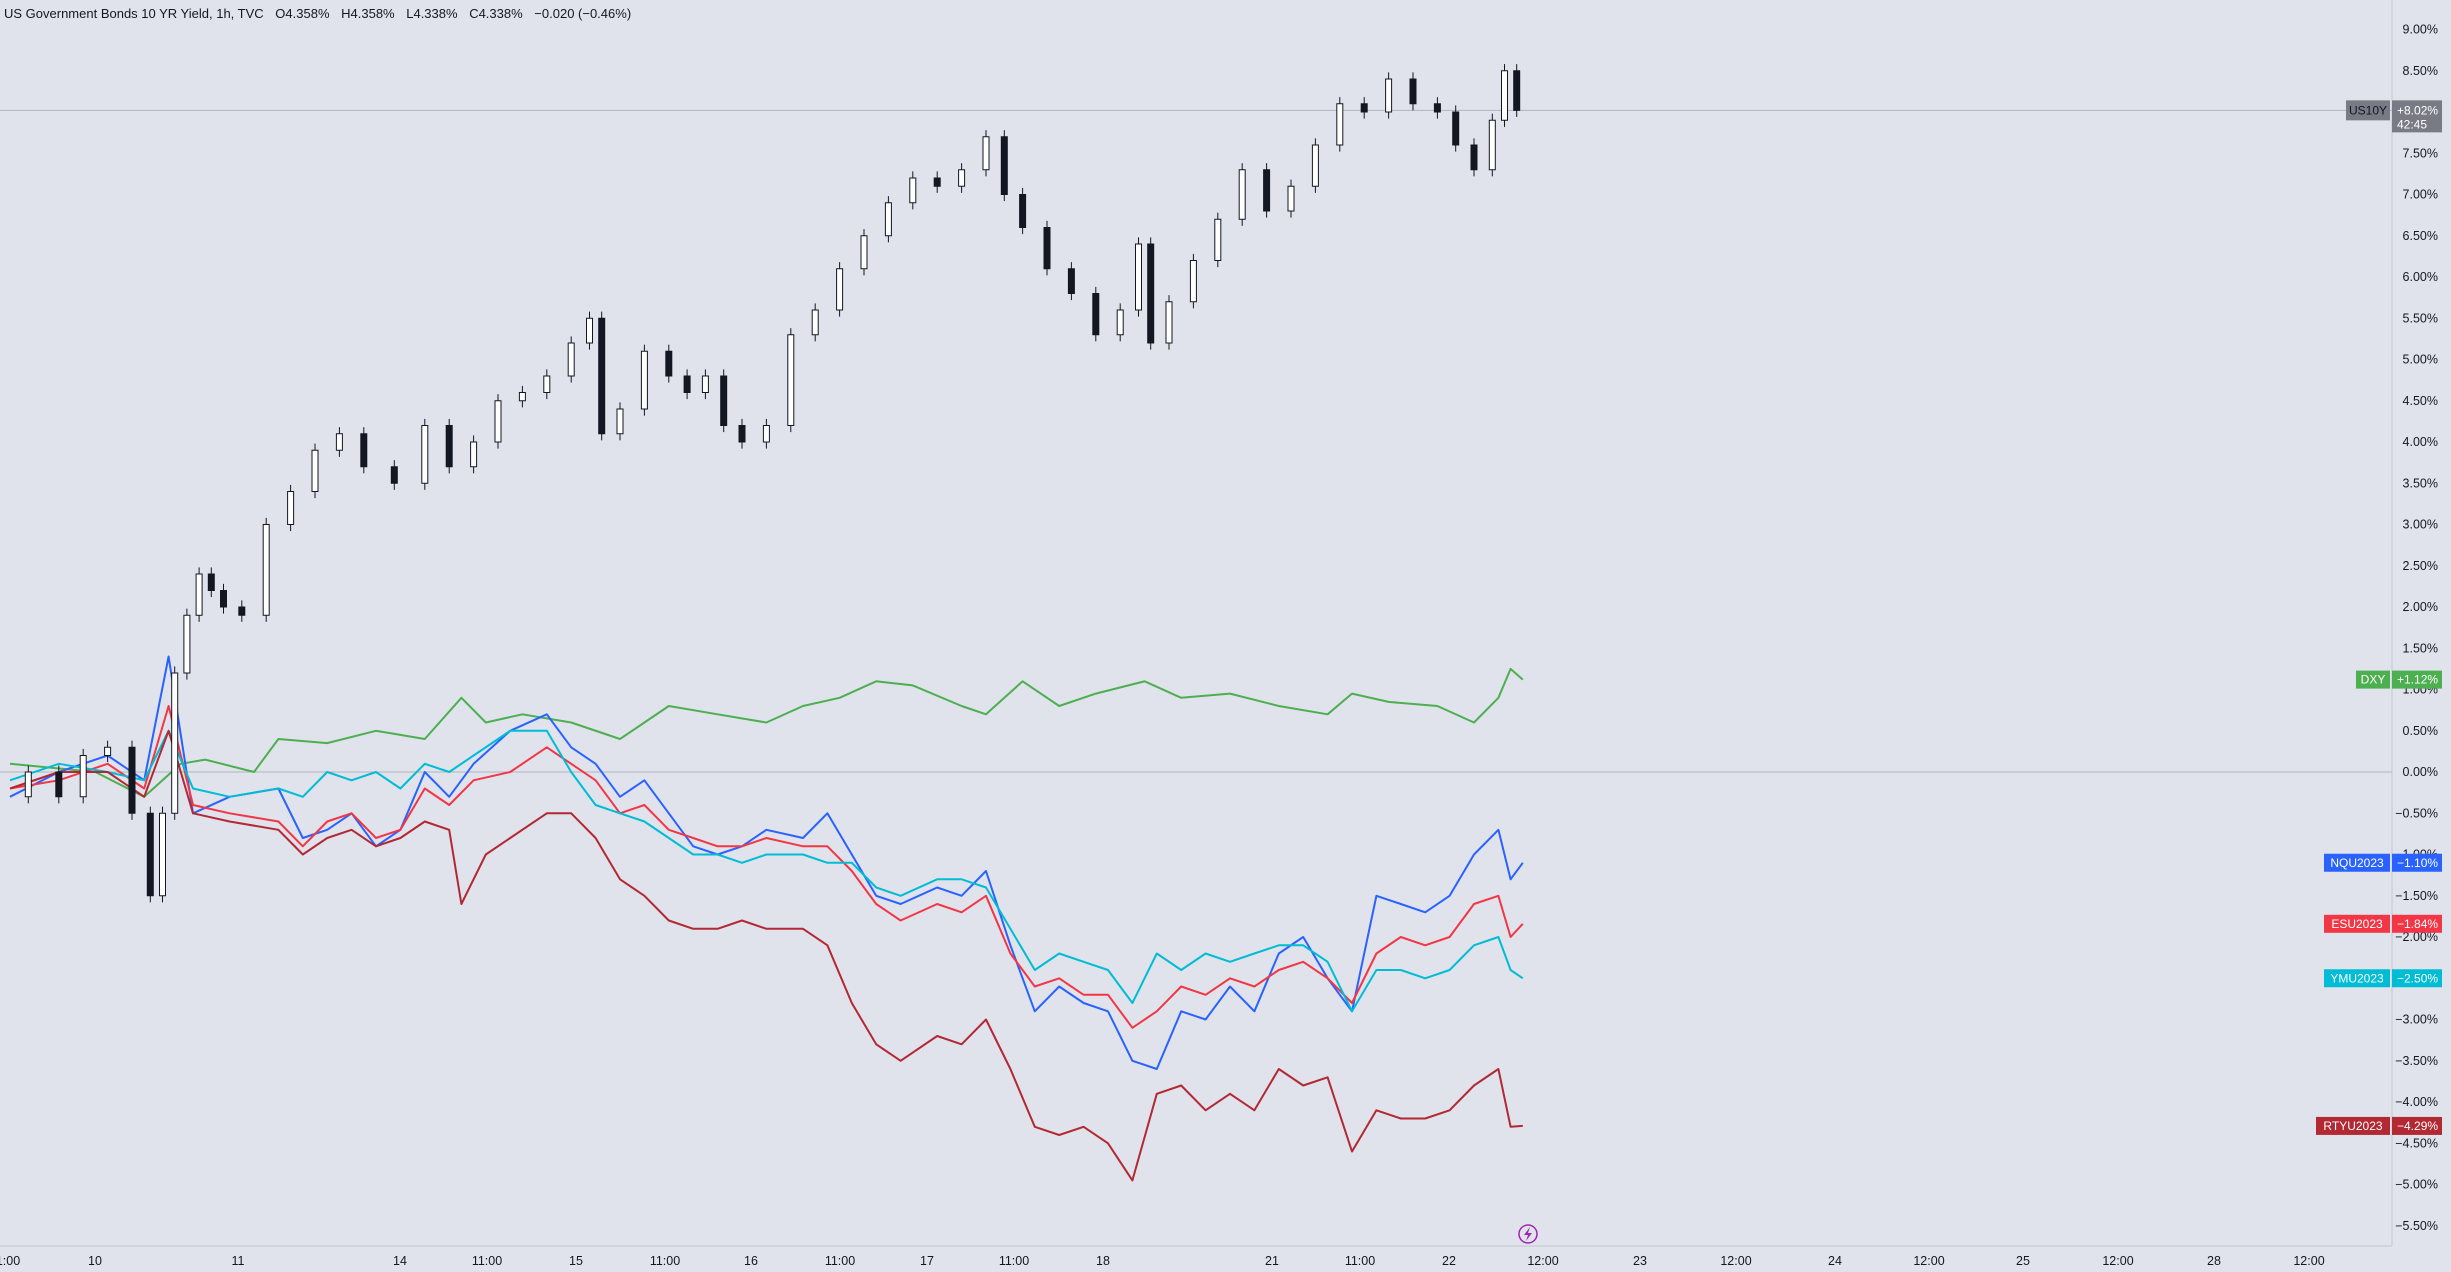  I want to click on y-tick-label: 6.50%, so click(2420, 236).